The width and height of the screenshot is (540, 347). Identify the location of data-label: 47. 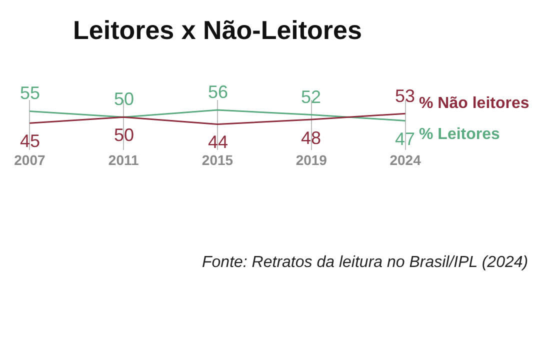
(405, 139).